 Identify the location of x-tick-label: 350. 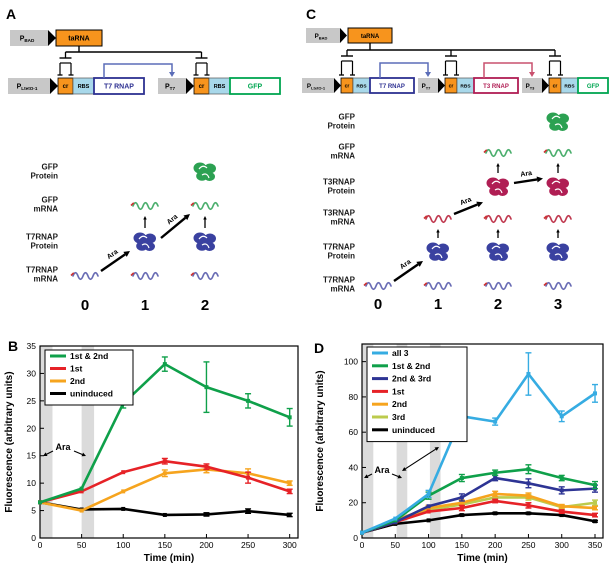
(595, 545).